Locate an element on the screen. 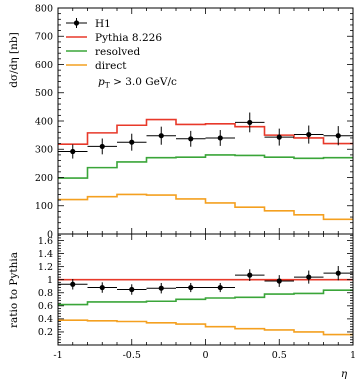 This screenshot has width=356, height=381. ratio-direct-line is located at coordinates (205, 327).